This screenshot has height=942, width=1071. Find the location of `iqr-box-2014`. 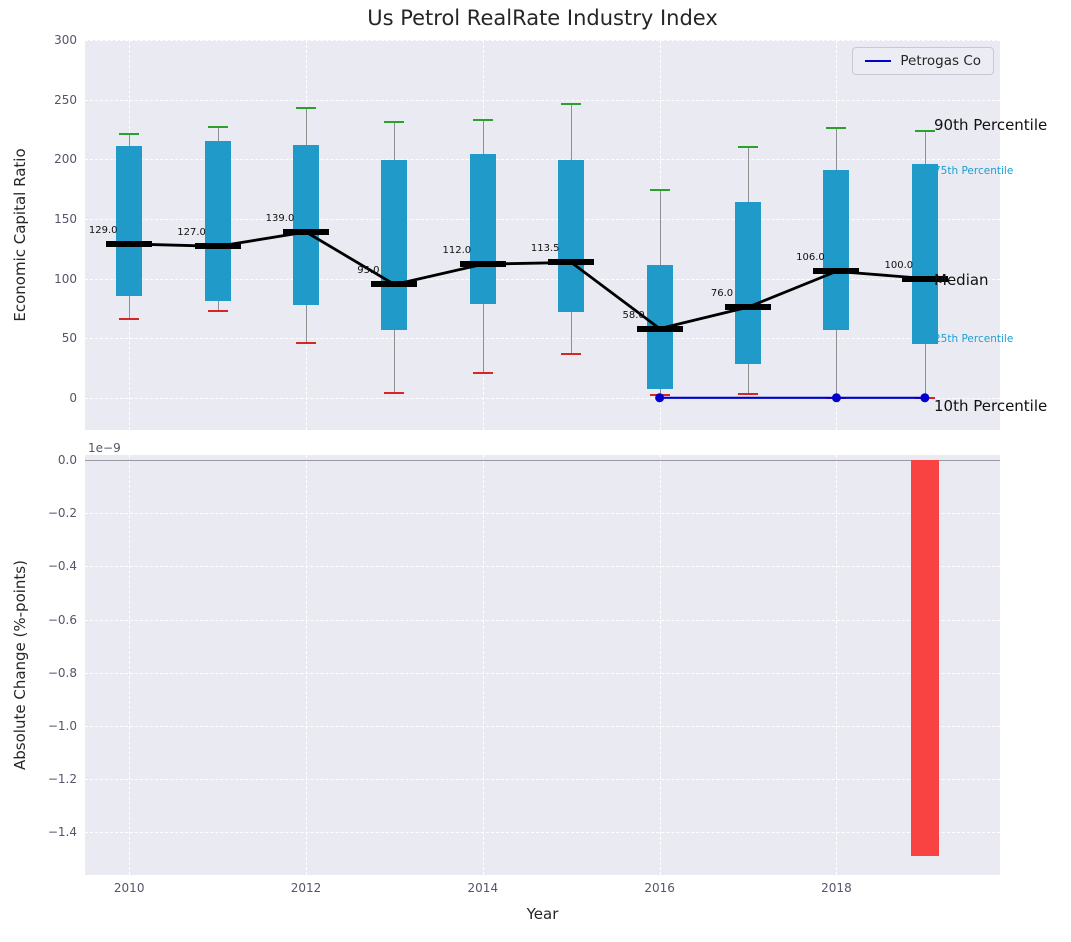

iqr-box-2014 is located at coordinates (482, 229).